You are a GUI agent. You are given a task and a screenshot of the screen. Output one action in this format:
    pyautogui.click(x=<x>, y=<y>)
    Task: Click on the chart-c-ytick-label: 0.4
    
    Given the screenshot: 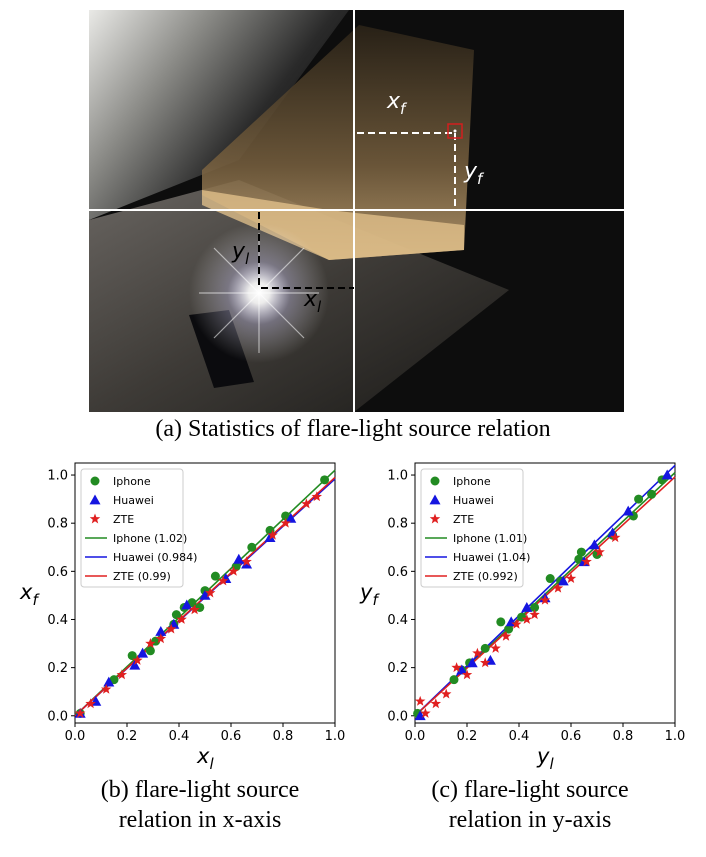 What is the action you would take?
    pyautogui.click(x=397, y=620)
    